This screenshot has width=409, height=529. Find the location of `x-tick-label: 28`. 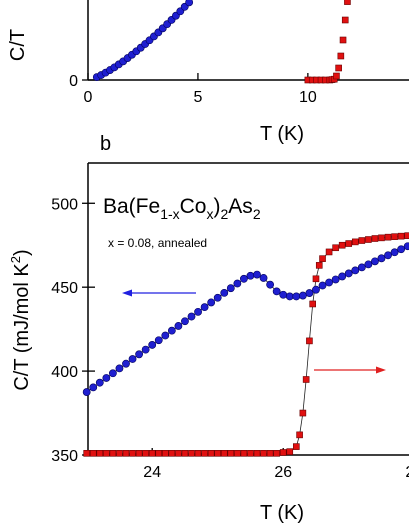

x-tick-label: 28 is located at coordinates (407, 472).